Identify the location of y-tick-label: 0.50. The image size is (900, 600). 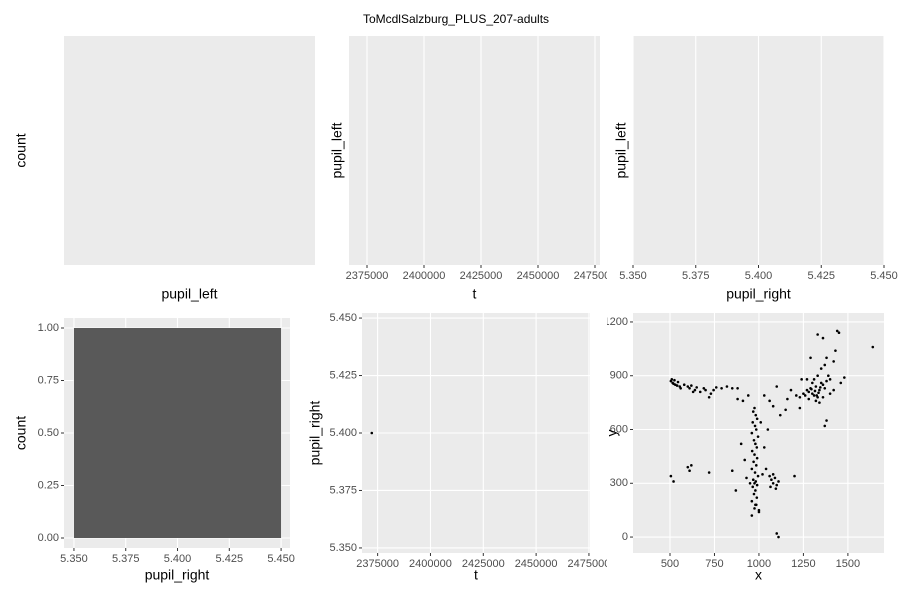
(48, 433).